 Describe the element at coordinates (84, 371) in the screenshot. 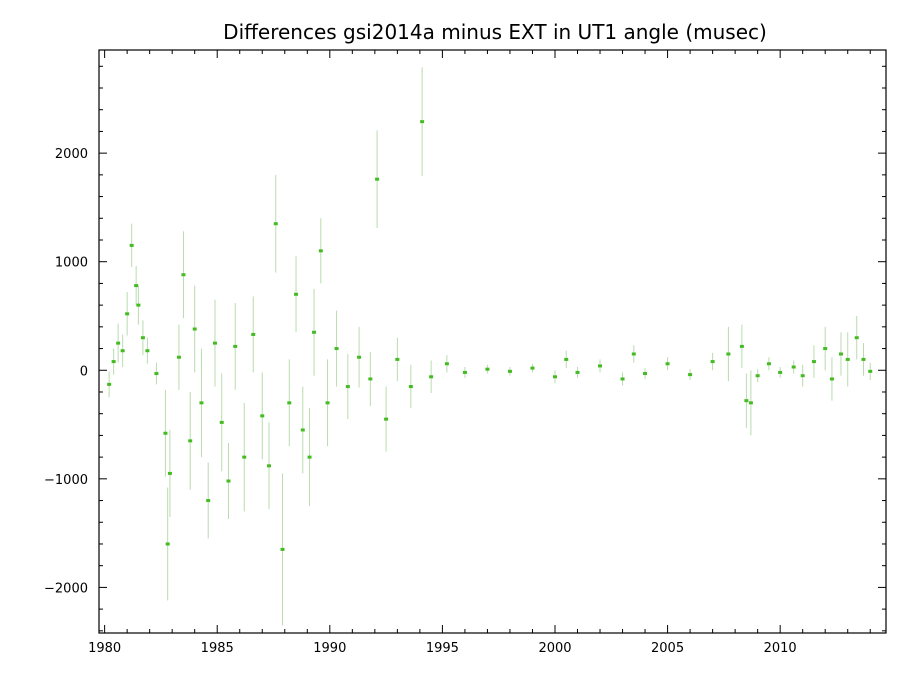

I see `y-tick-label: 0` at that location.